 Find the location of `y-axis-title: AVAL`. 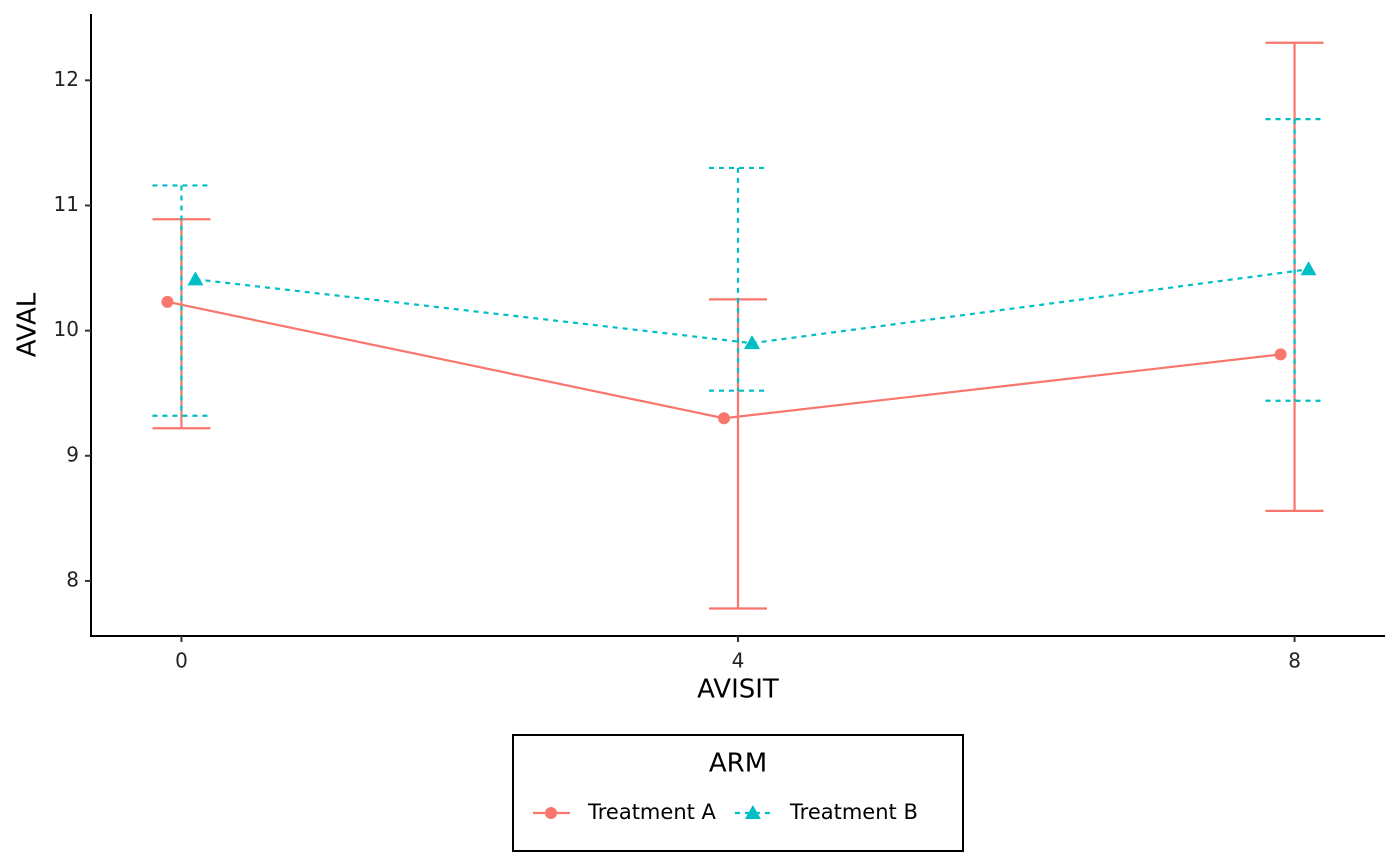

y-axis-title: AVAL is located at coordinates (28, 324).